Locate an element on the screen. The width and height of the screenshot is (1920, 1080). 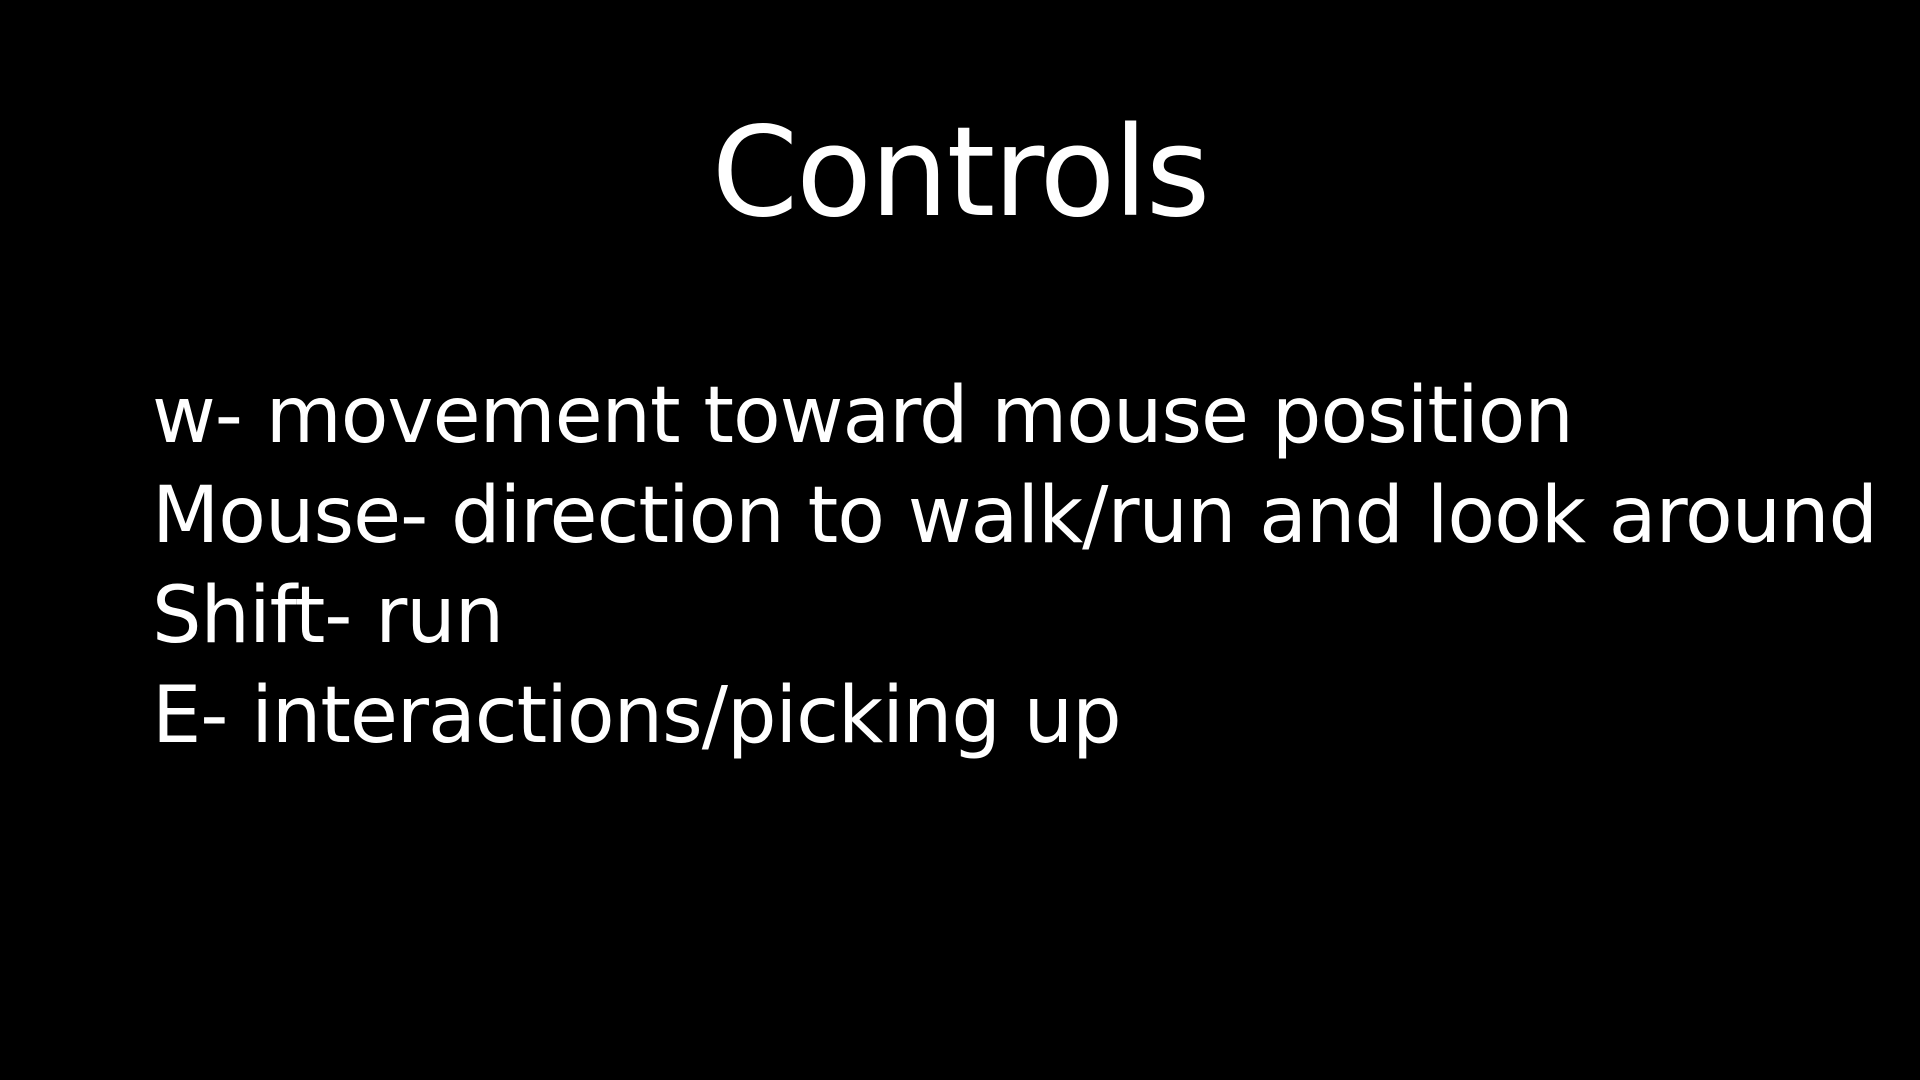
control-item-w: w- movement toward mouse position is located at coordinates (863, 416).